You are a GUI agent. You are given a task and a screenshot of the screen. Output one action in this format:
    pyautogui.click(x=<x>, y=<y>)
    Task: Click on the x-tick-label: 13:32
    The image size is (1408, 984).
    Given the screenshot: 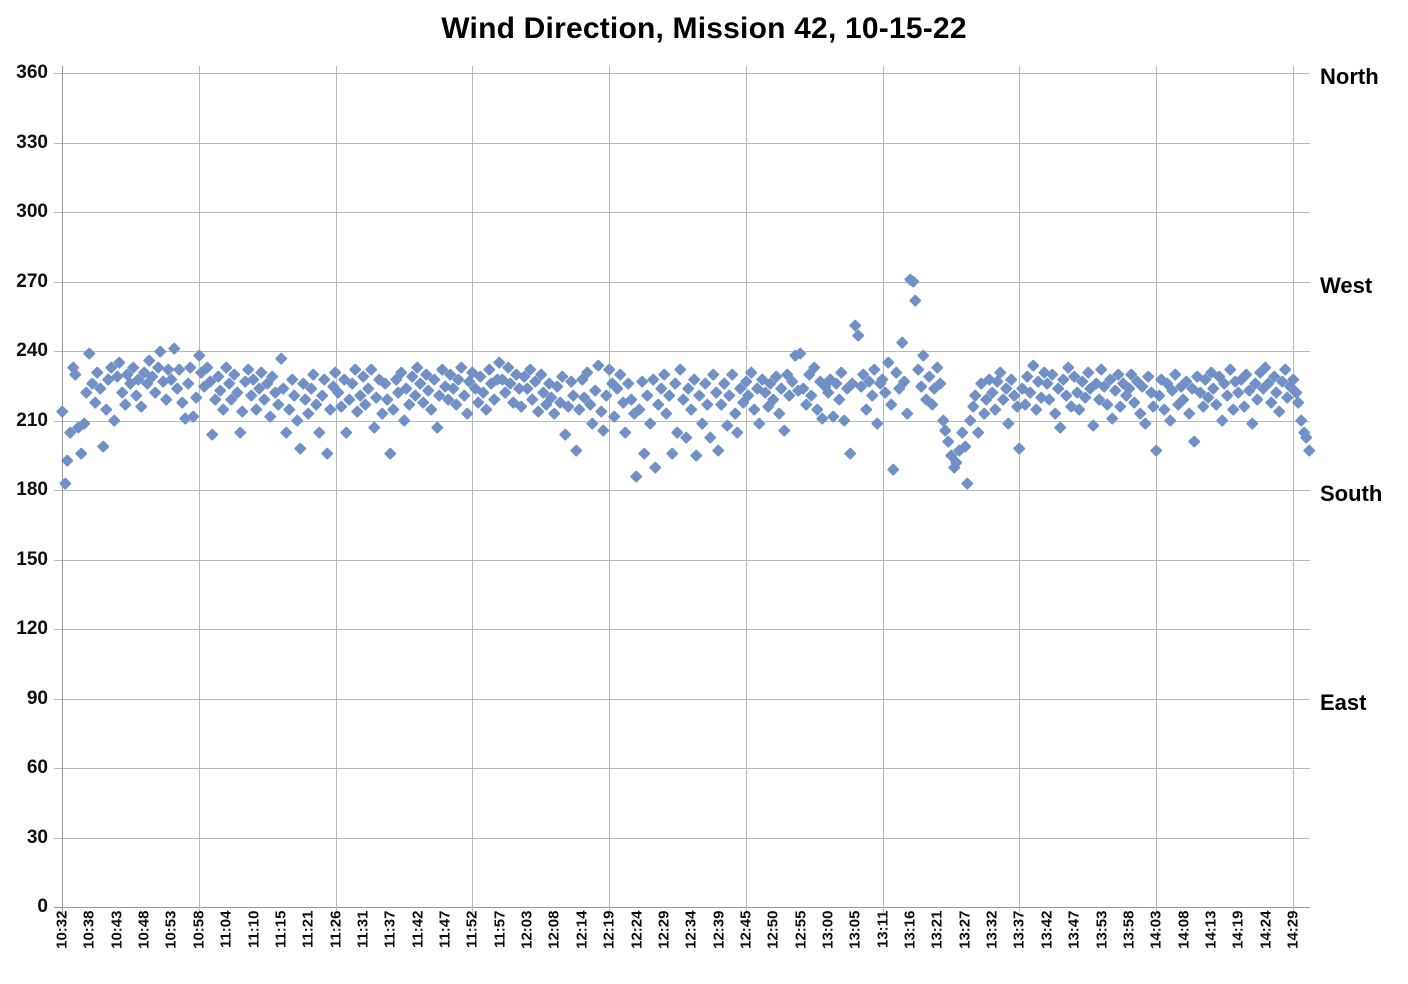 What is the action you would take?
    pyautogui.click(x=992, y=929)
    